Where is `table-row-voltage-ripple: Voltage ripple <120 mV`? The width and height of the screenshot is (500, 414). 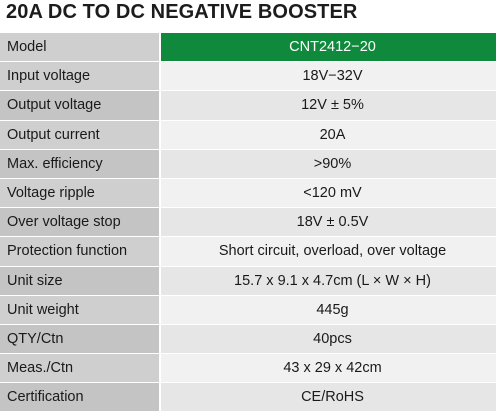
table-row-voltage-ripple: Voltage ripple <120 mV is located at coordinates (248, 193).